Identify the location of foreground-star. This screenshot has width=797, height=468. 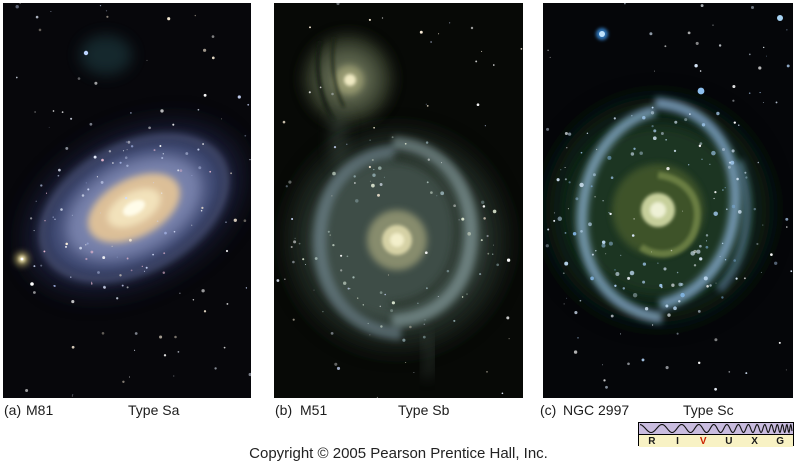
(22, 259).